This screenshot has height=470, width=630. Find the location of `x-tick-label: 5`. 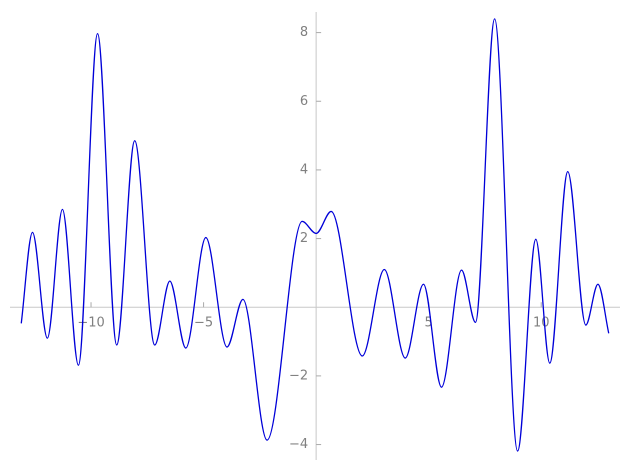

x-tick-label: 5 is located at coordinates (429, 323).